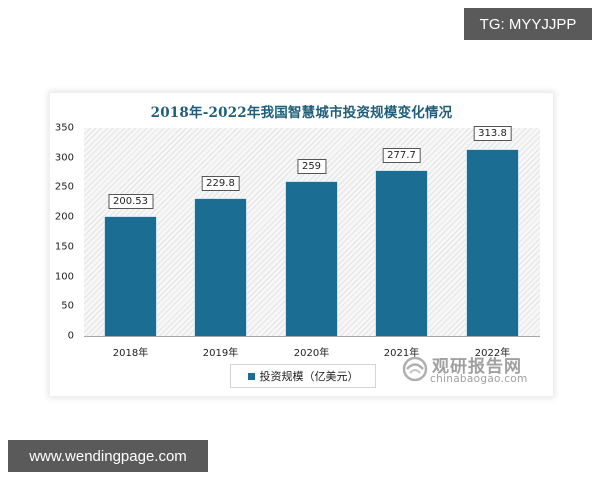  What do you see at coordinates (220, 183) in the screenshot?
I see `value-label: 229.8` at bounding box center [220, 183].